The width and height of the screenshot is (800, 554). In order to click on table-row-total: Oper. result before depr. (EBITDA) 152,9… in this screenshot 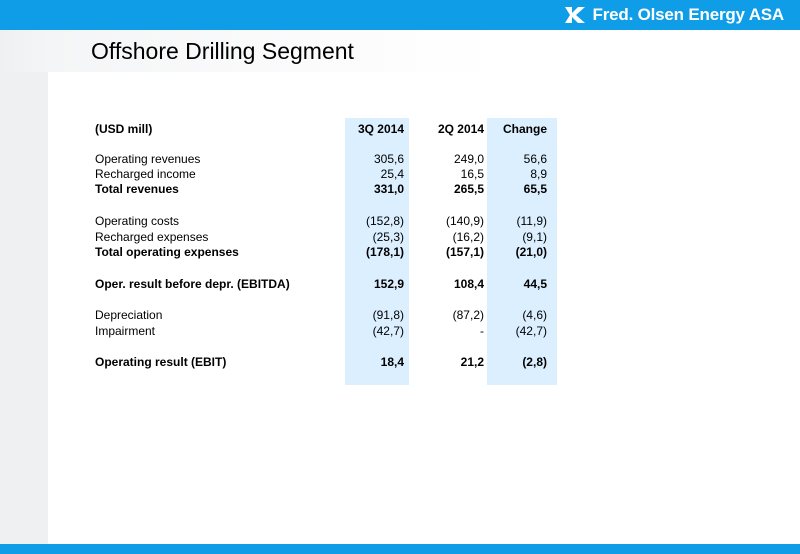, I will do `click(400, 284)`.